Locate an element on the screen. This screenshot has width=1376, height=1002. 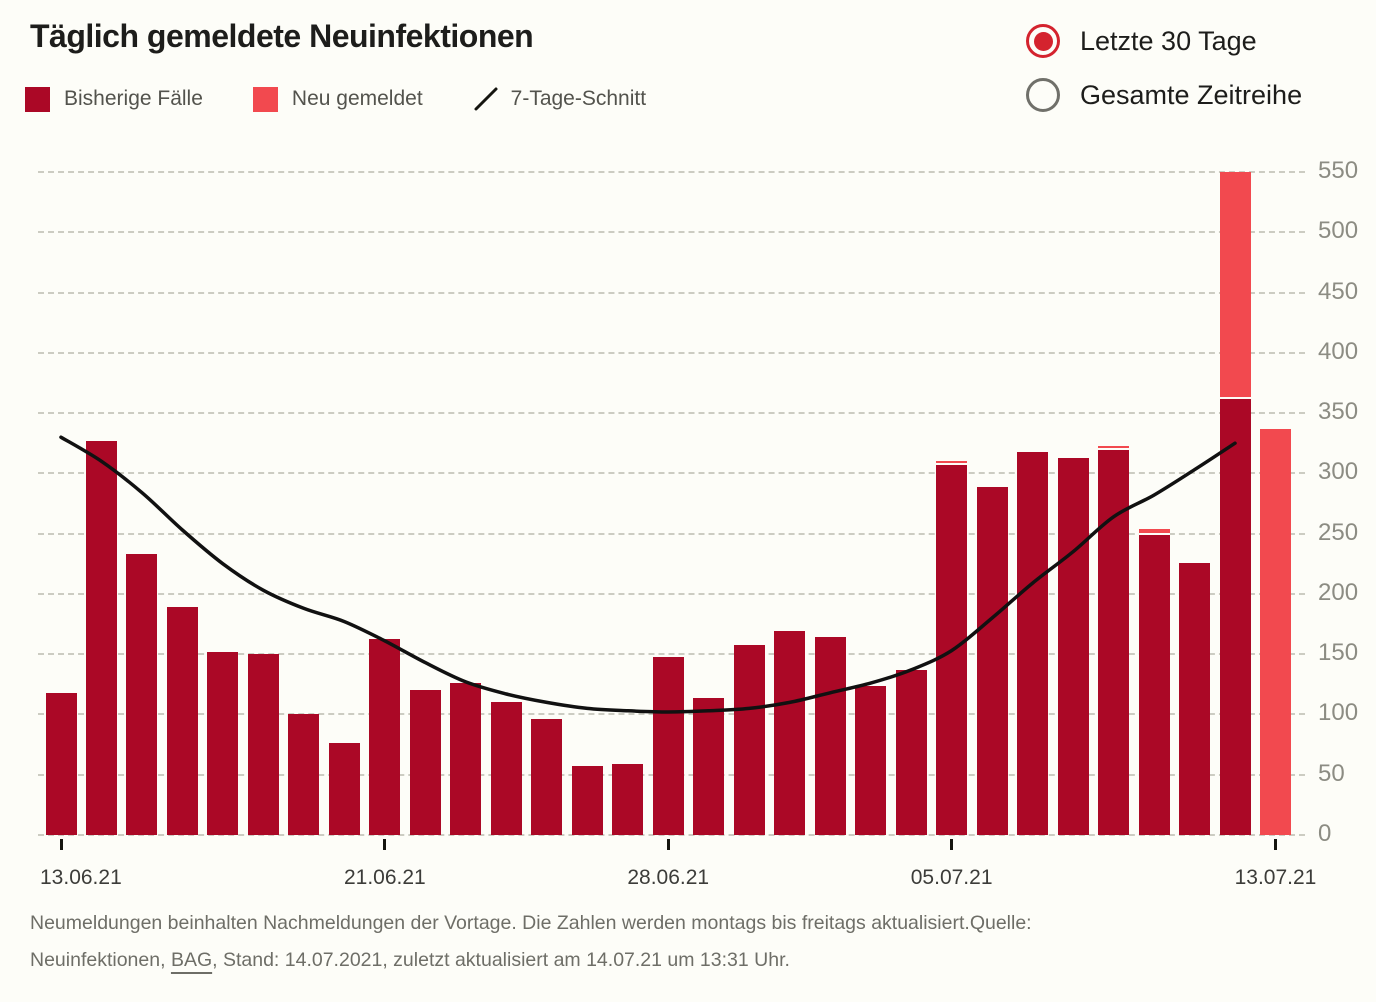
y-axis-label: 0 is located at coordinates (1325, 833).